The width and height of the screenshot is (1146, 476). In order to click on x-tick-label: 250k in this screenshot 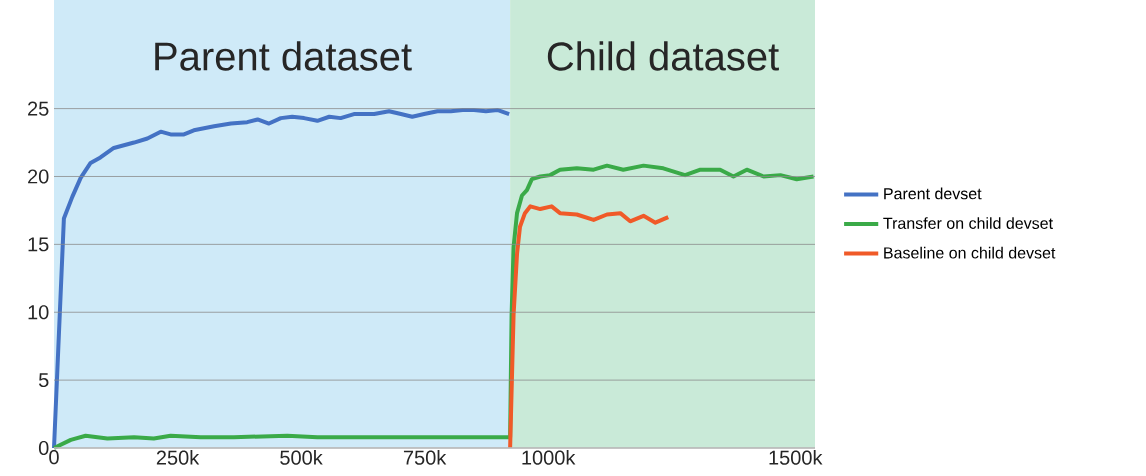, I will do `click(178, 457)`.